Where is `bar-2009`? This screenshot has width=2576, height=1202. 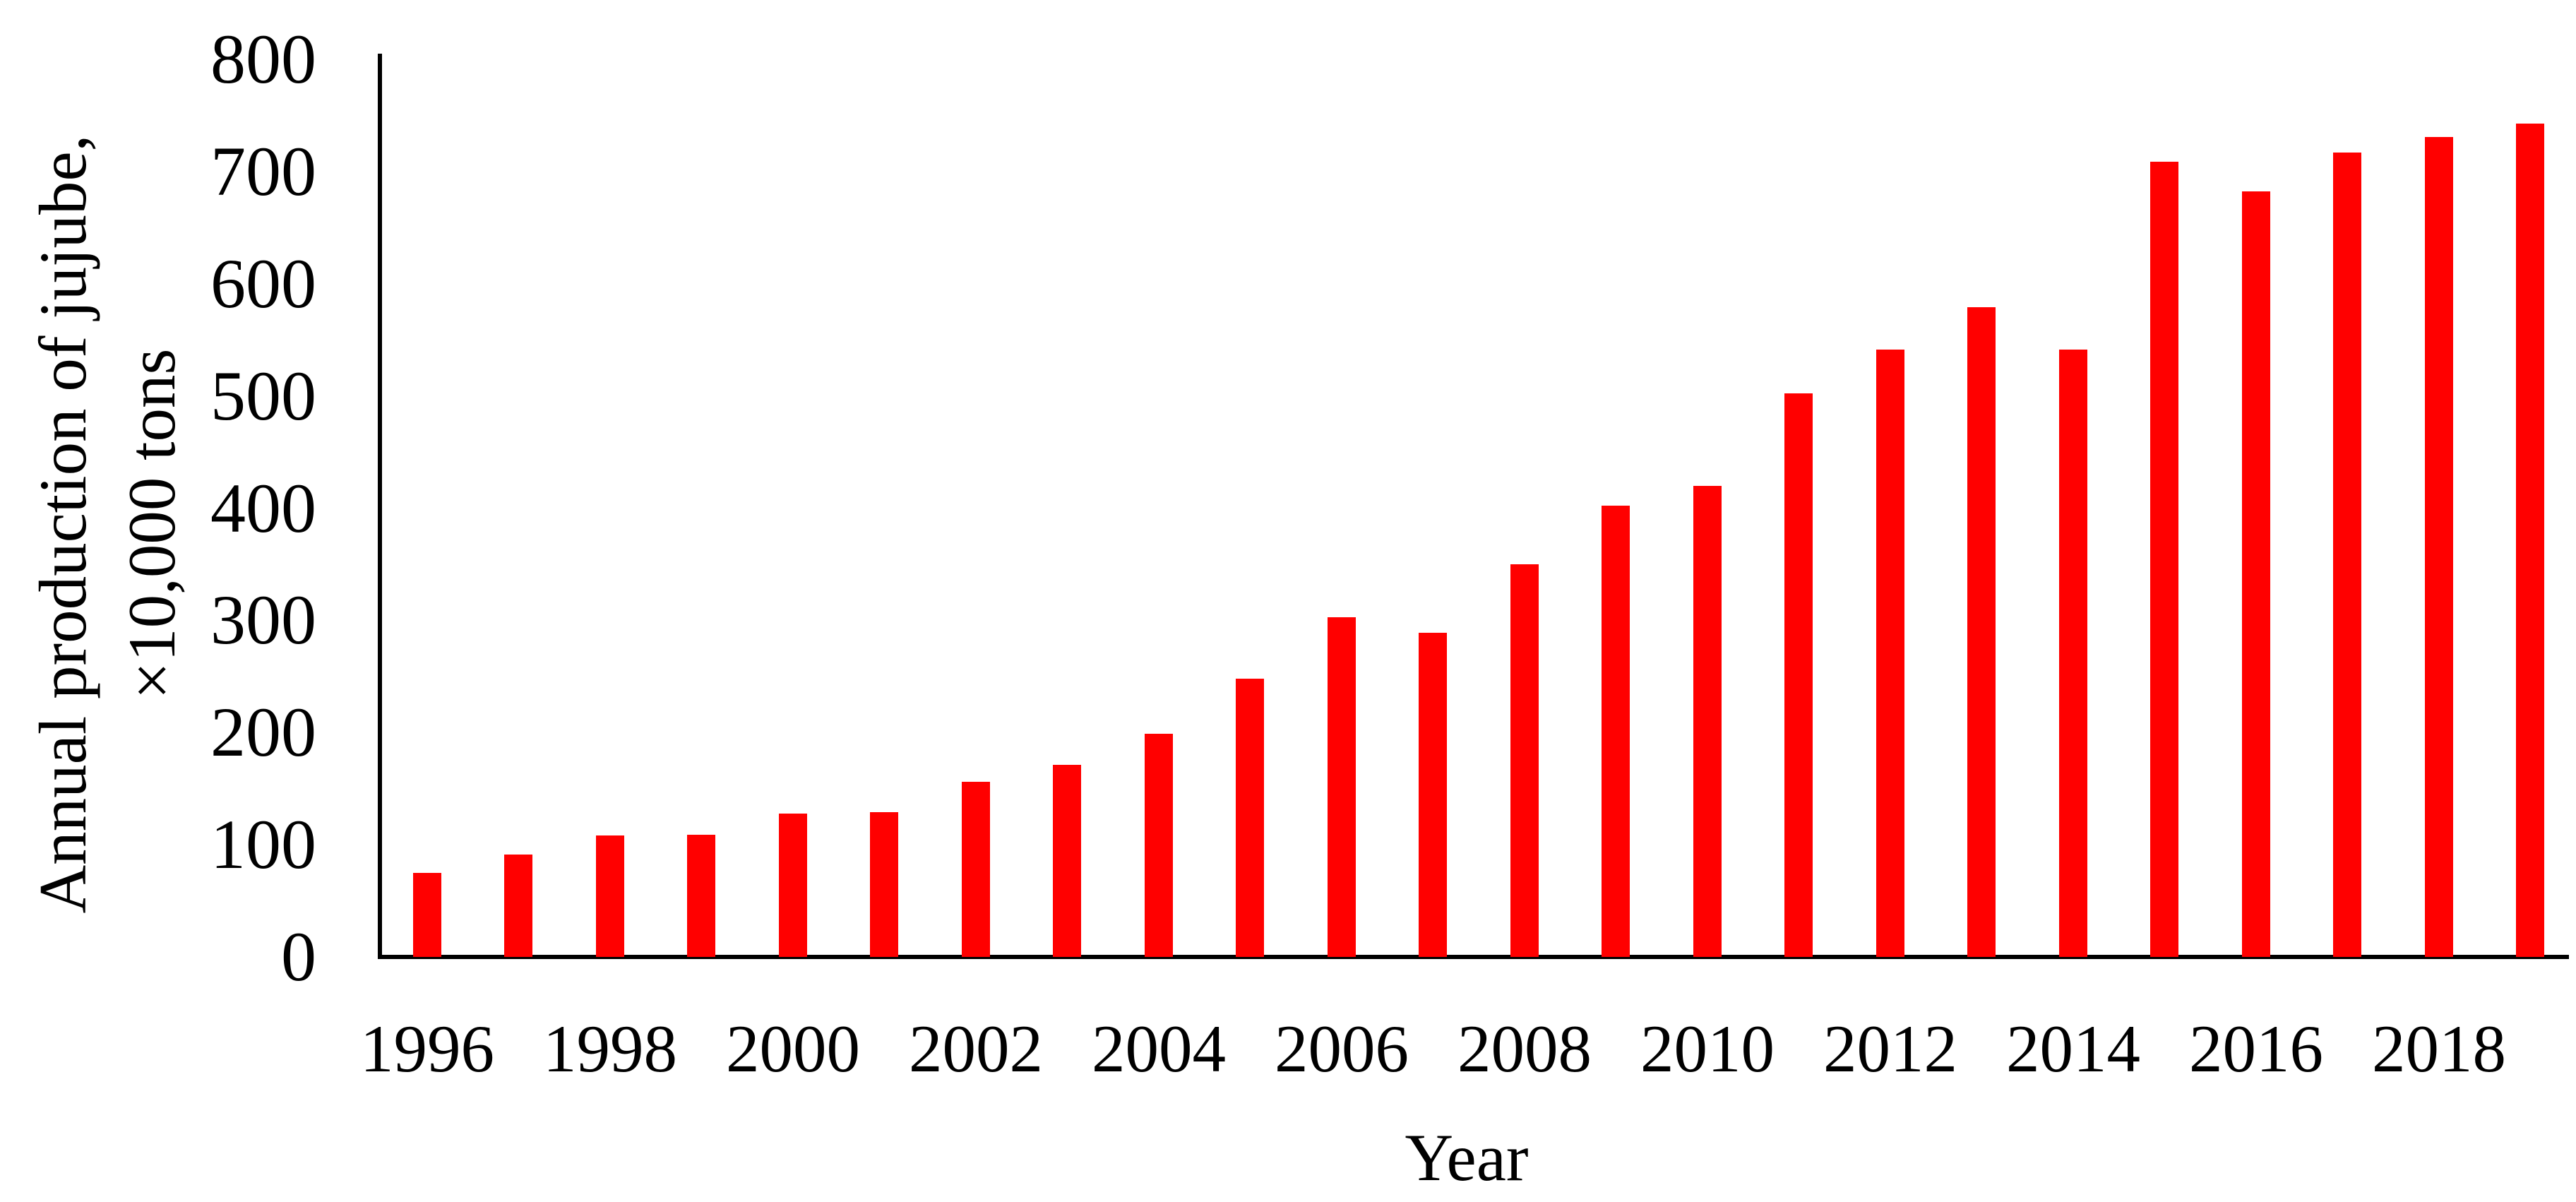 bar-2009 is located at coordinates (1616, 732).